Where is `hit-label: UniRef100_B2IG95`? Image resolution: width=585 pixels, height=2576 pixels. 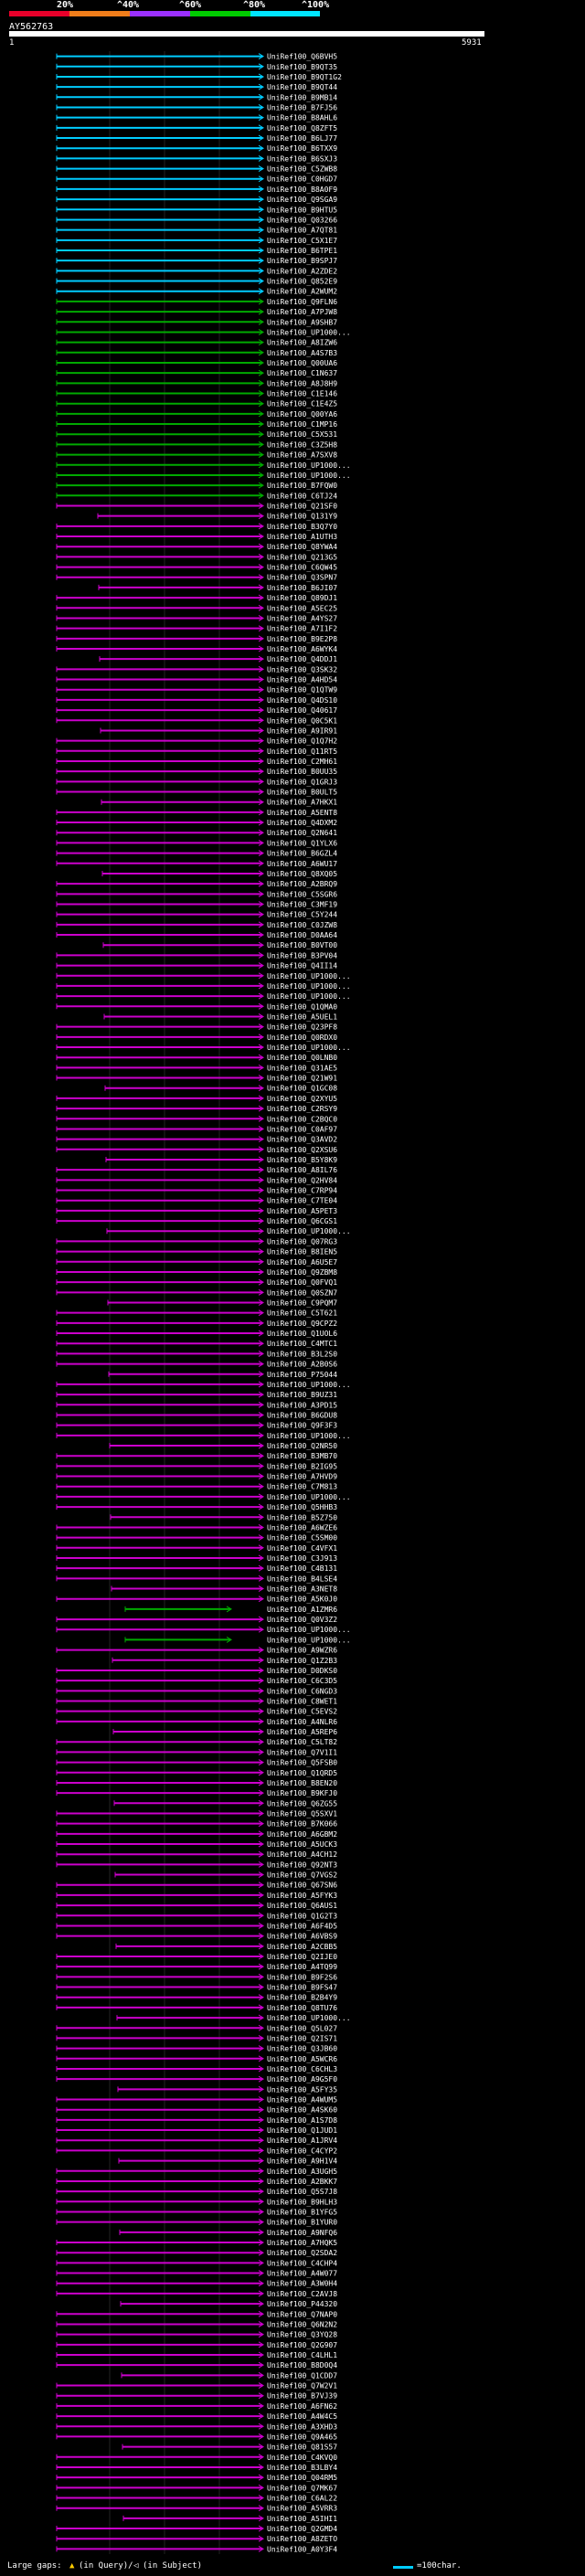
hit-label: UniRef100_B2IG95 is located at coordinates (302, 1466).